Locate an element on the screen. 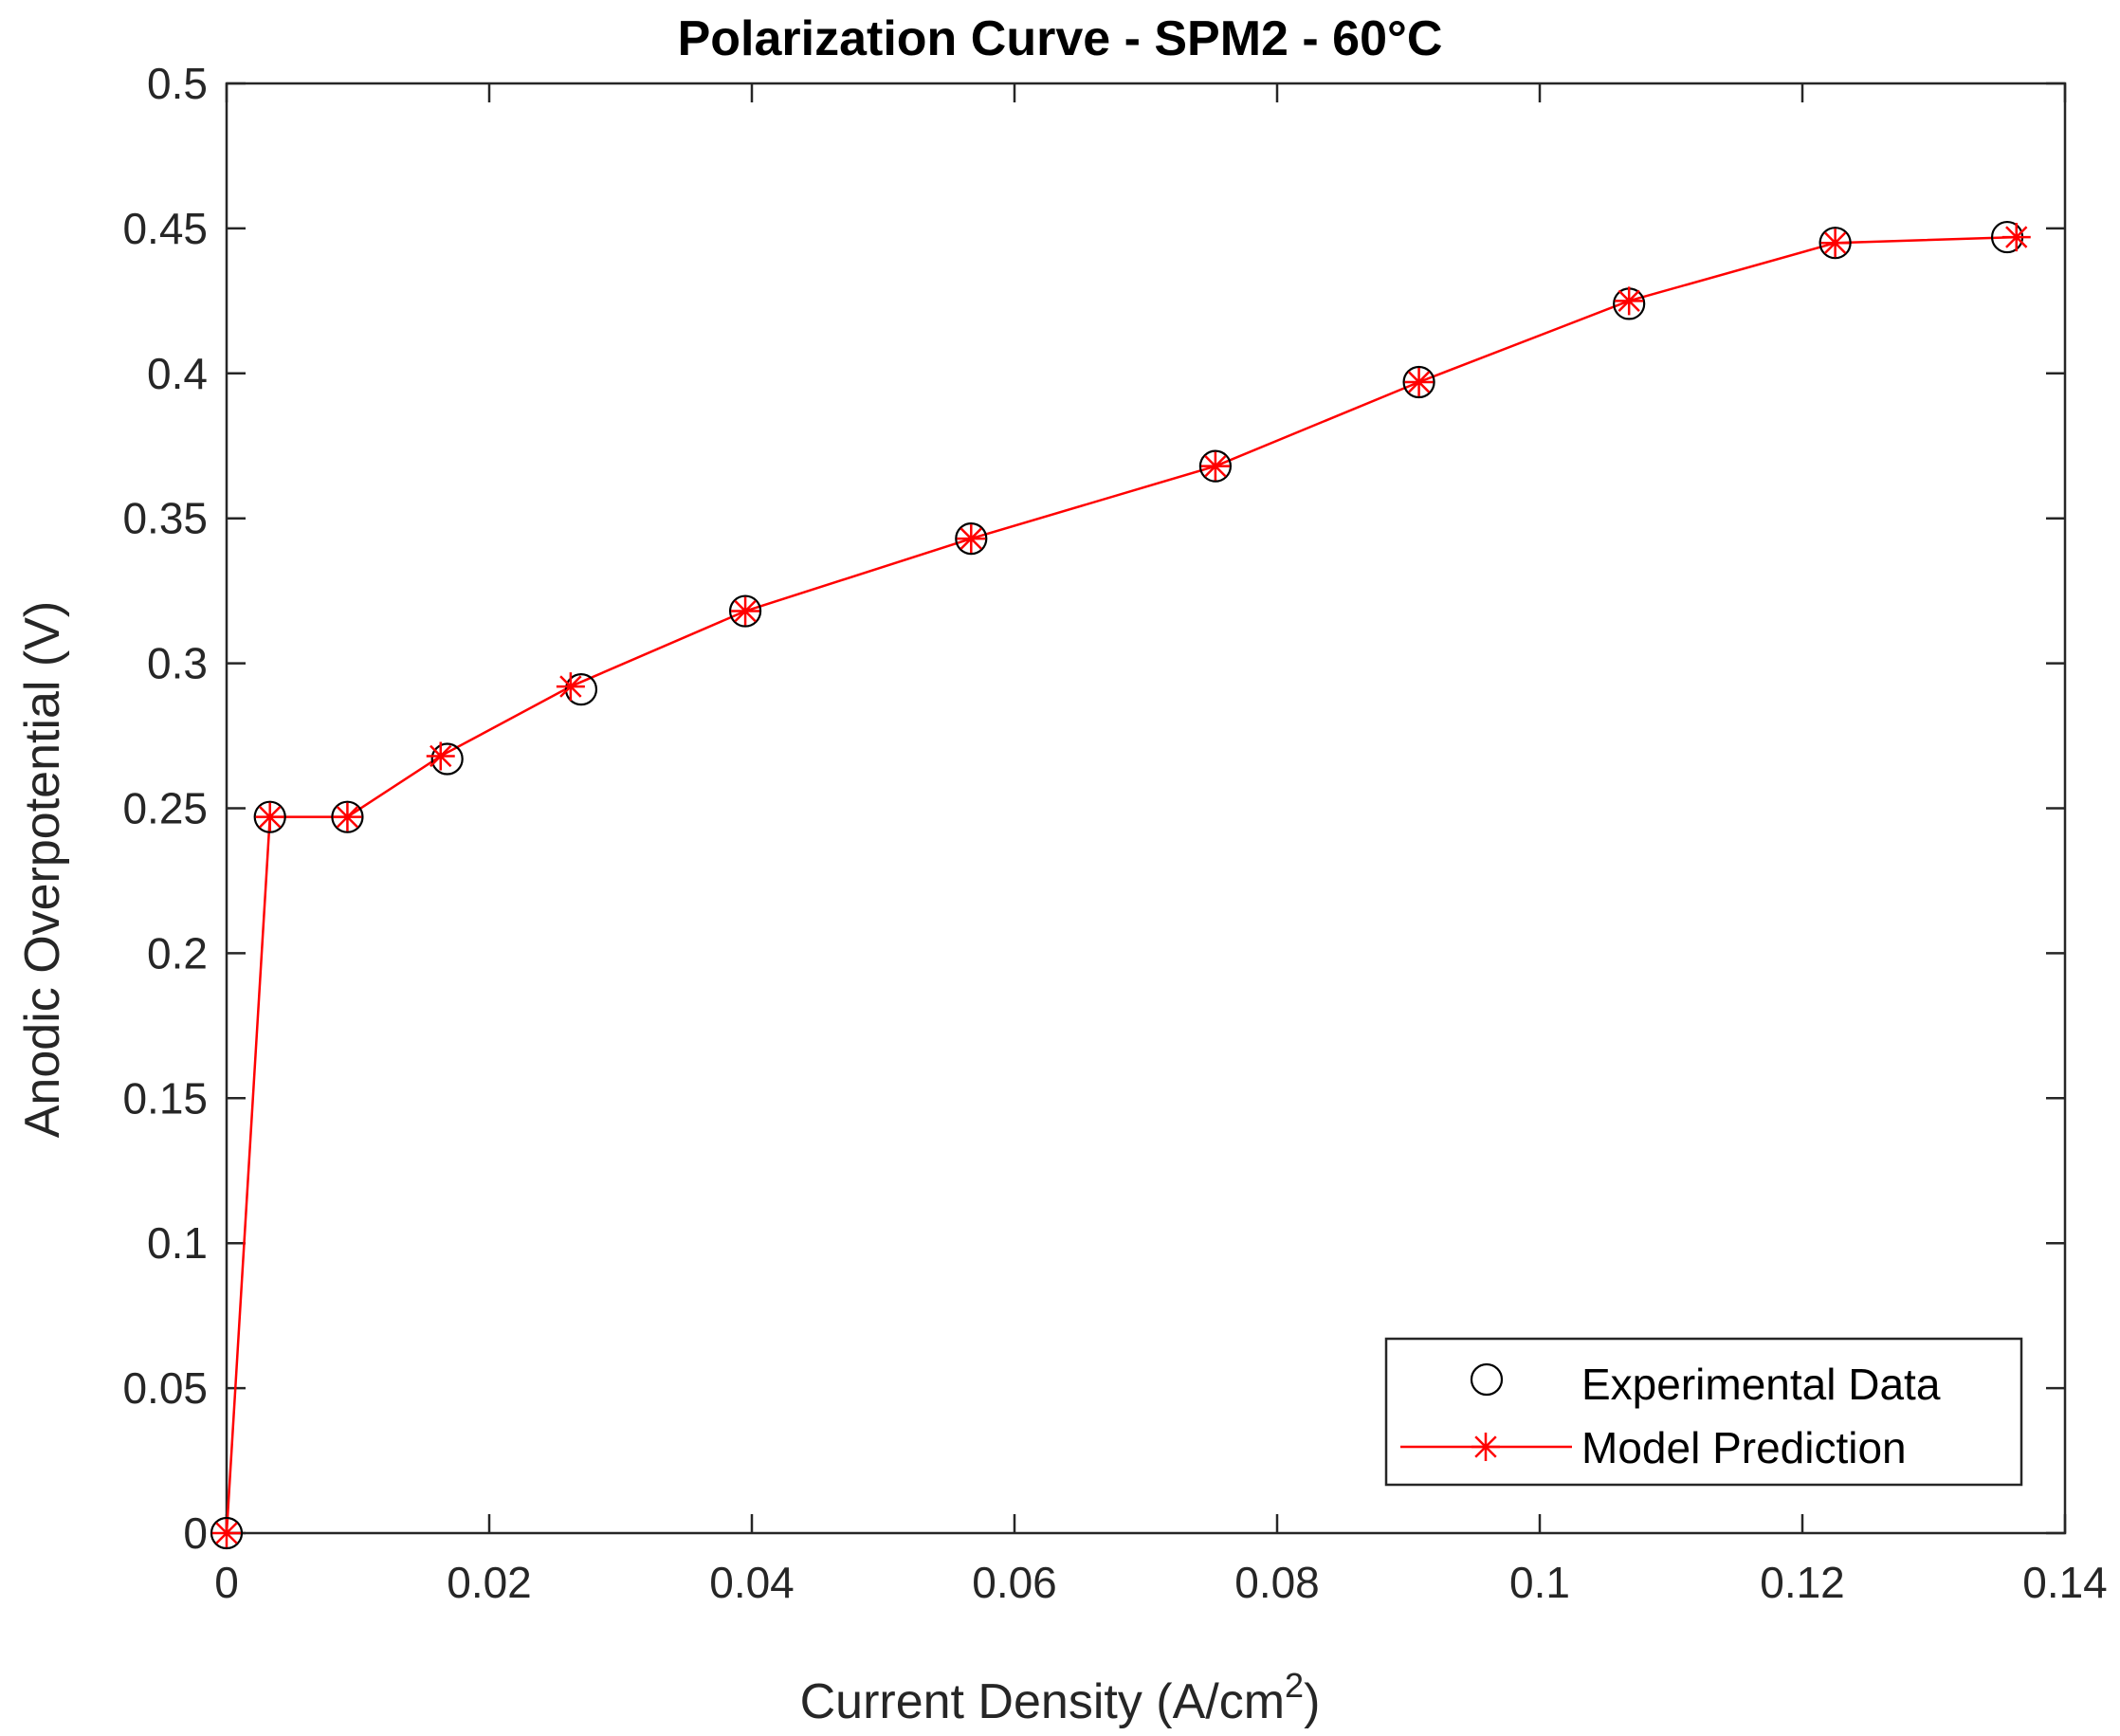  x-tick-label: 0 is located at coordinates (227, 1582).